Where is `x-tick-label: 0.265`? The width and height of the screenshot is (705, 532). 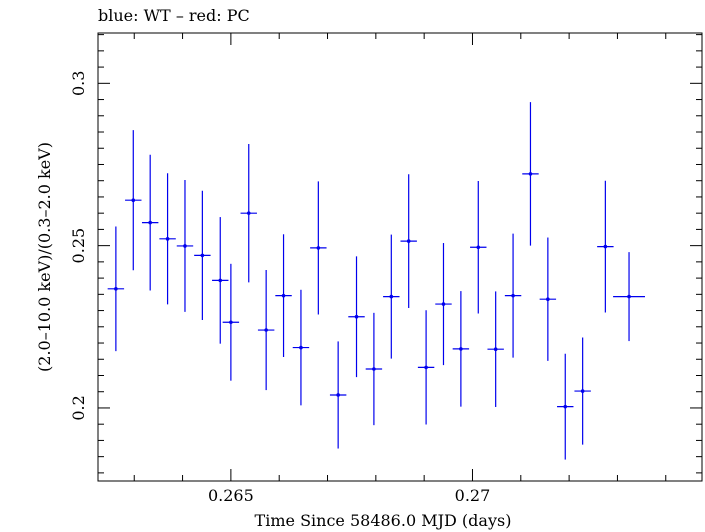 x-tick-label: 0.265 is located at coordinates (231, 495).